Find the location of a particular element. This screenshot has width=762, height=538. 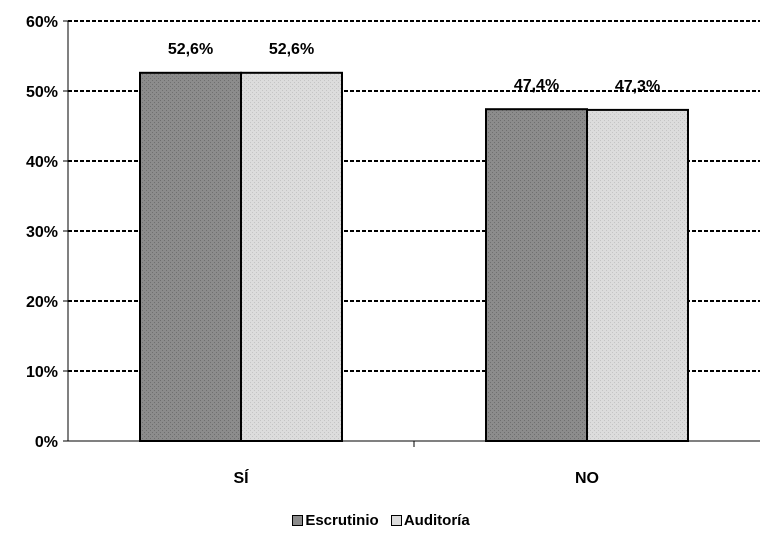

legend-item-escrutinio: Escrutinio is located at coordinates (335, 520).